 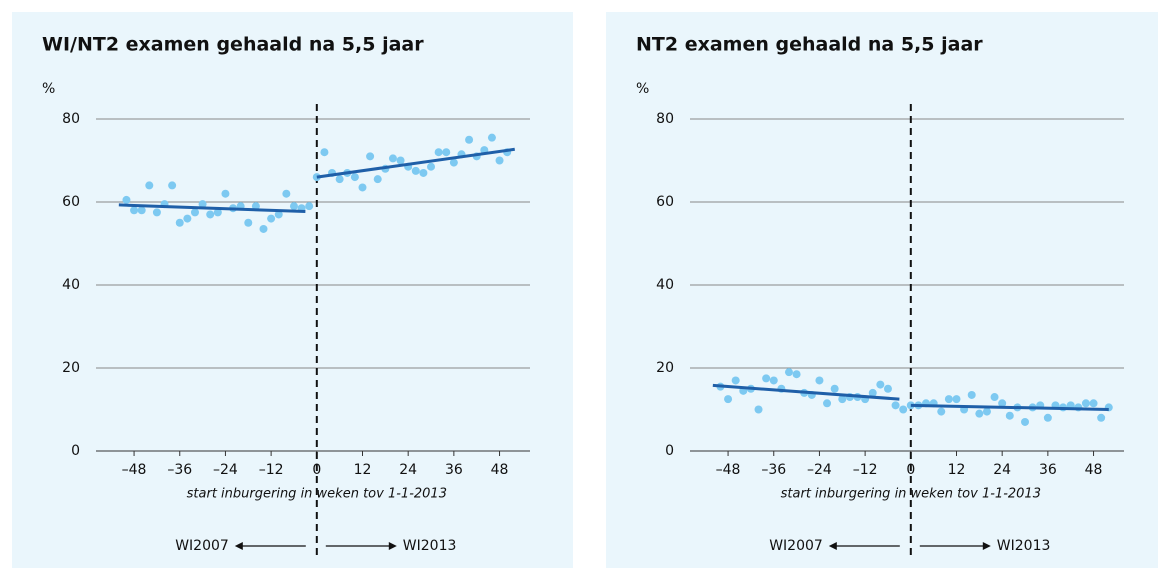 What do you see at coordinates (71, 202) in the screenshot?
I see `y-tick-label: 60` at bounding box center [71, 202].